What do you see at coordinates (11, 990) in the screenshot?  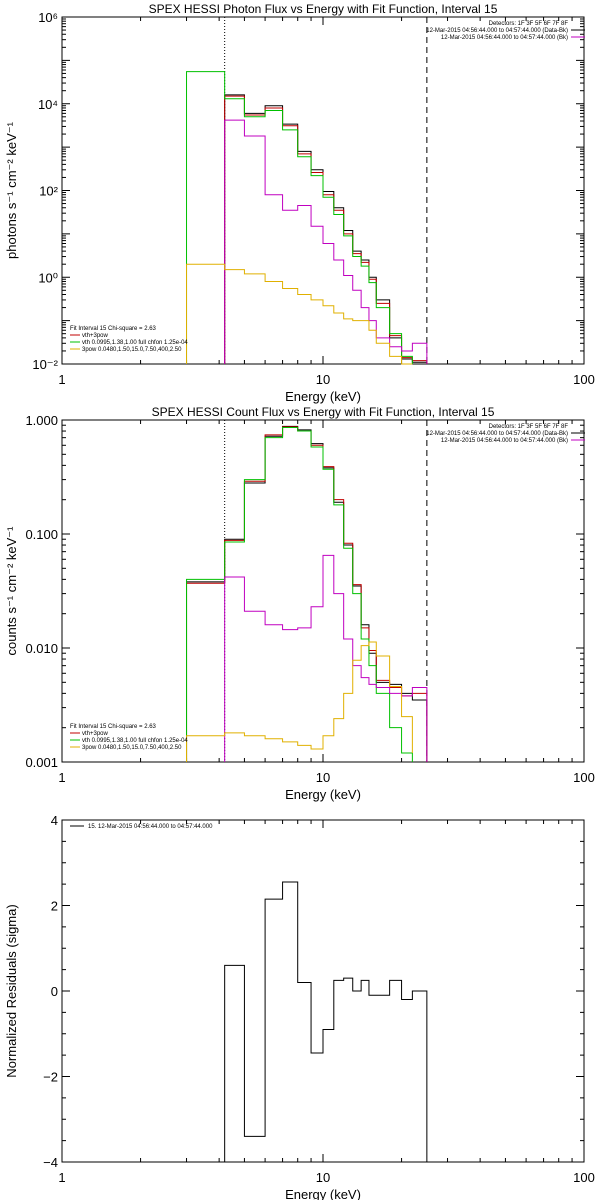 I see `y-axis-label: Normalized Residuals (sigma)` at bounding box center [11, 990].